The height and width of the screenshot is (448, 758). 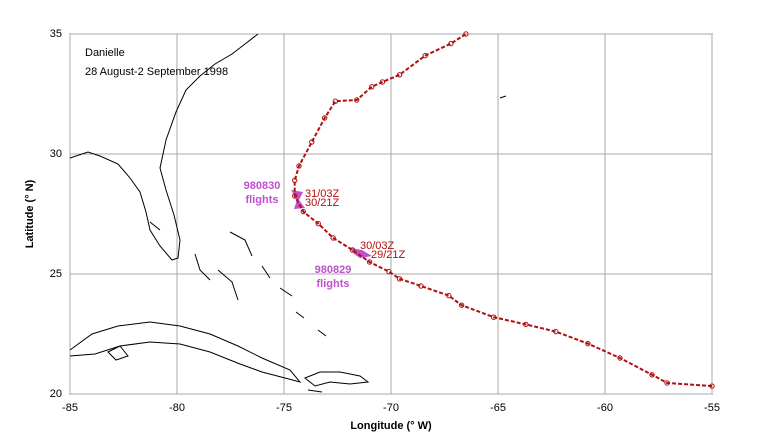 I want to click on annotation: 30/21Z, so click(x=322, y=203).